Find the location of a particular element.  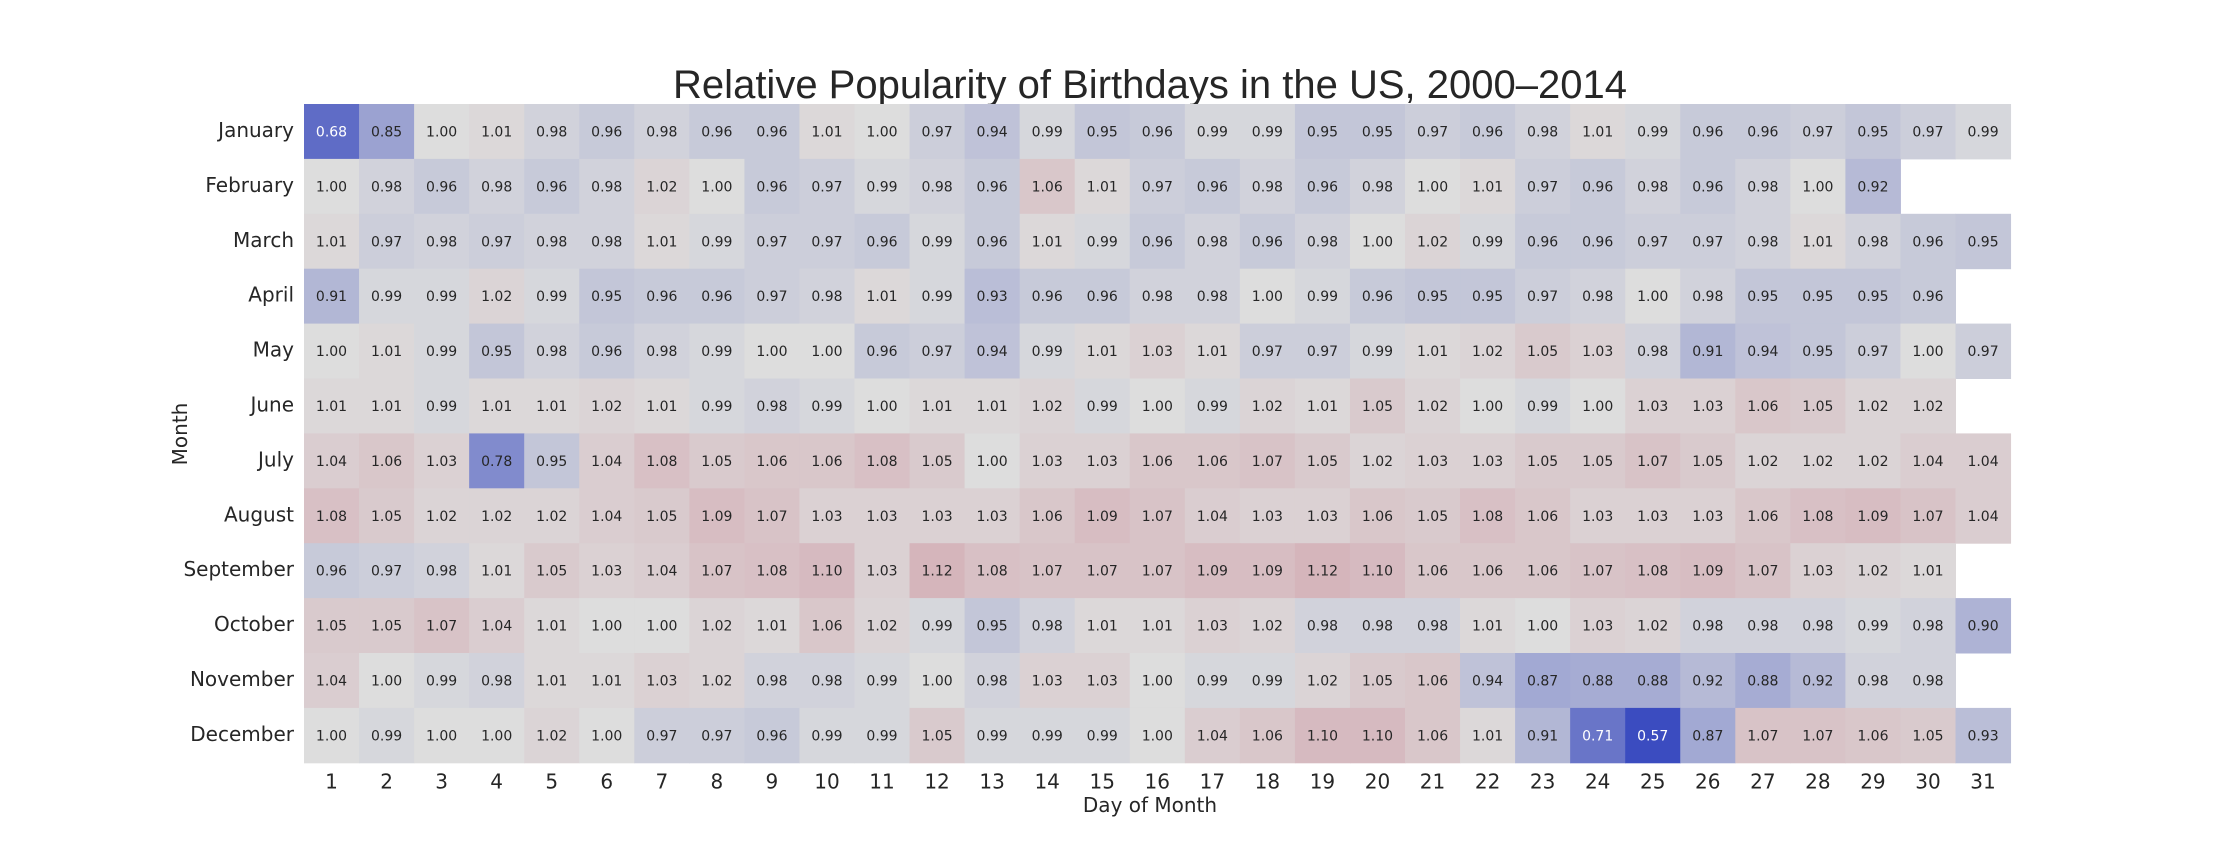

x-tick-label: 30 is located at coordinates (1927, 781).